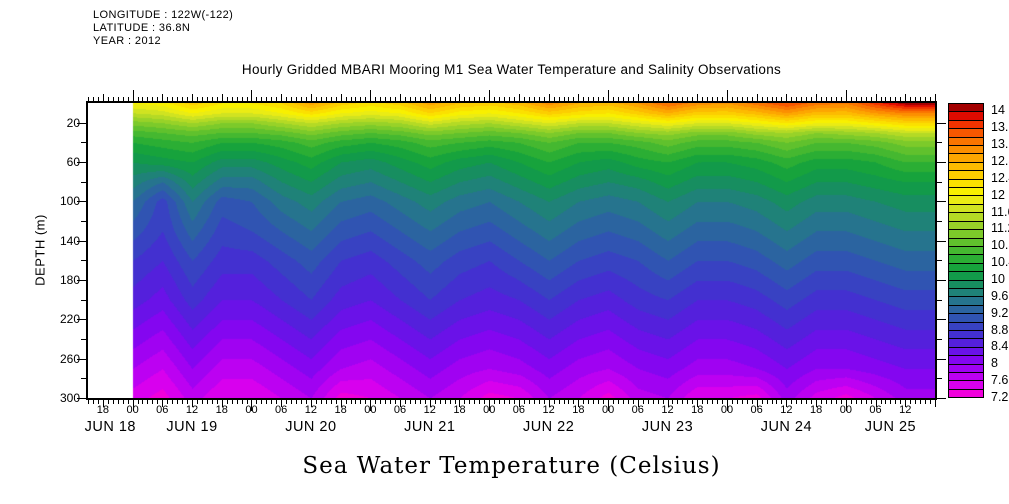 The height and width of the screenshot is (504, 1009). What do you see at coordinates (756, 410) in the screenshot?
I see `x-hour-label: 06` at bounding box center [756, 410].